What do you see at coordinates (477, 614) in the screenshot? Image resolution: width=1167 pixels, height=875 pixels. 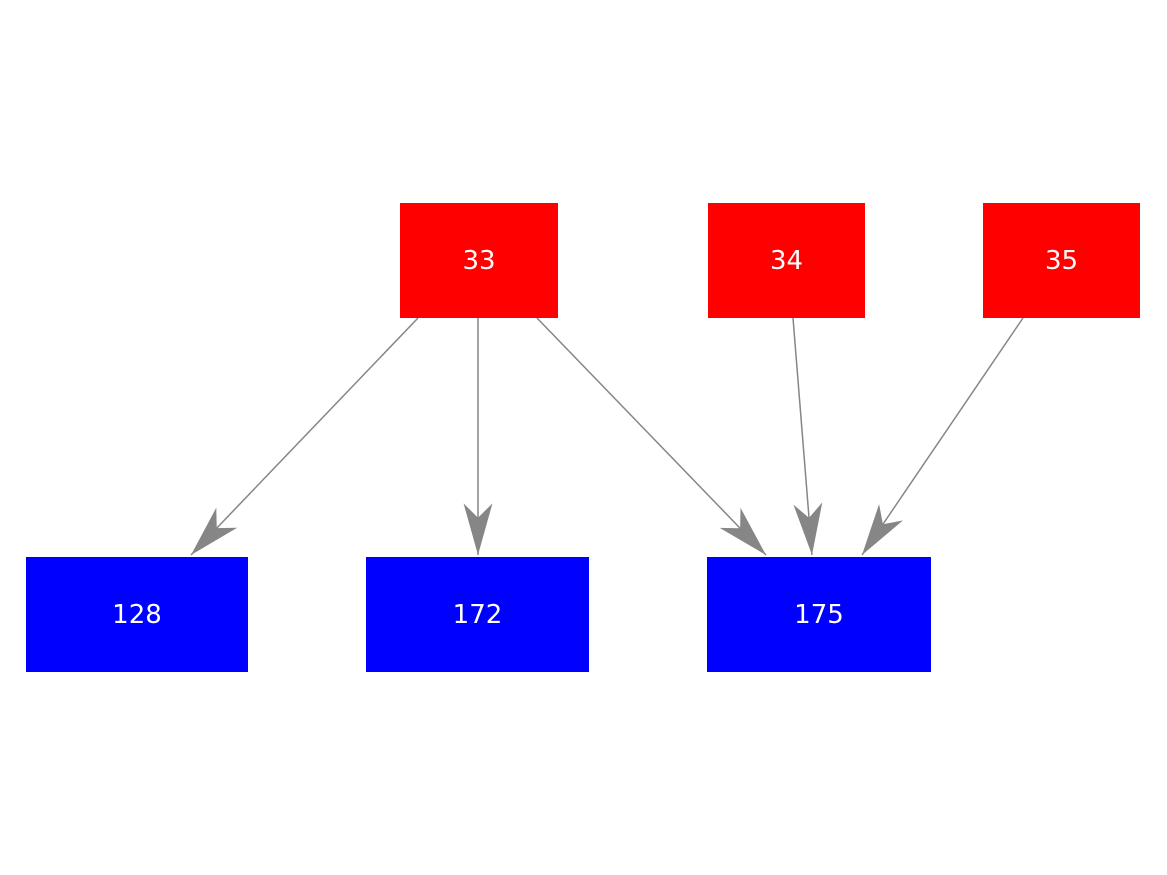 I see `node-172: 172` at bounding box center [477, 614].